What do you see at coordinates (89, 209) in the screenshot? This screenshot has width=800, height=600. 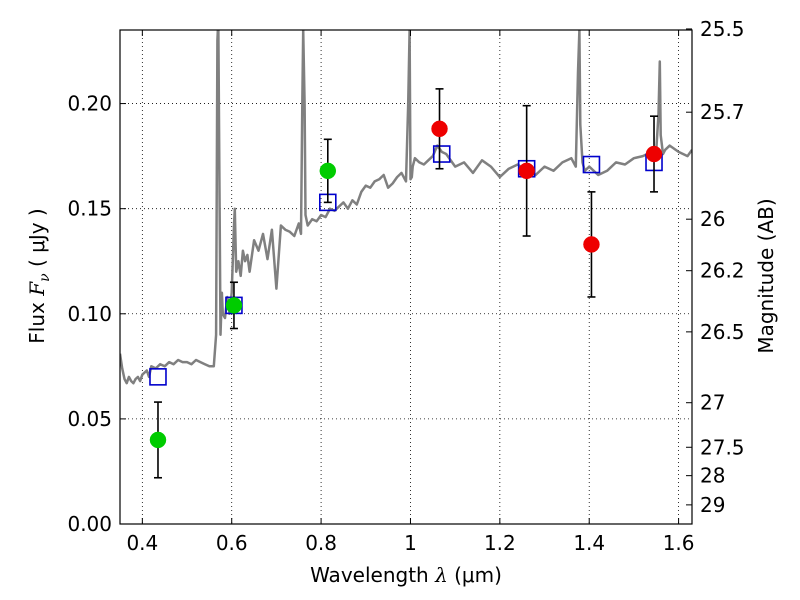 I see `y-tick-label: 0.15` at bounding box center [89, 209].